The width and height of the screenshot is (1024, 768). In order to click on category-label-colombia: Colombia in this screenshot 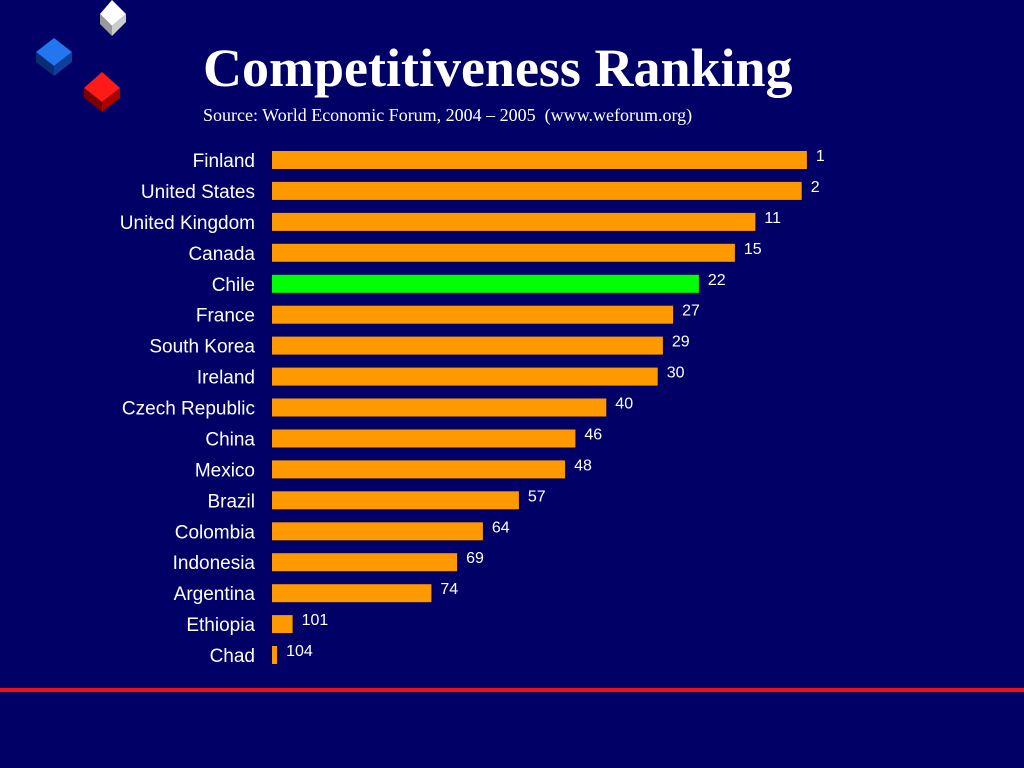, I will do `click(215, 532)`.